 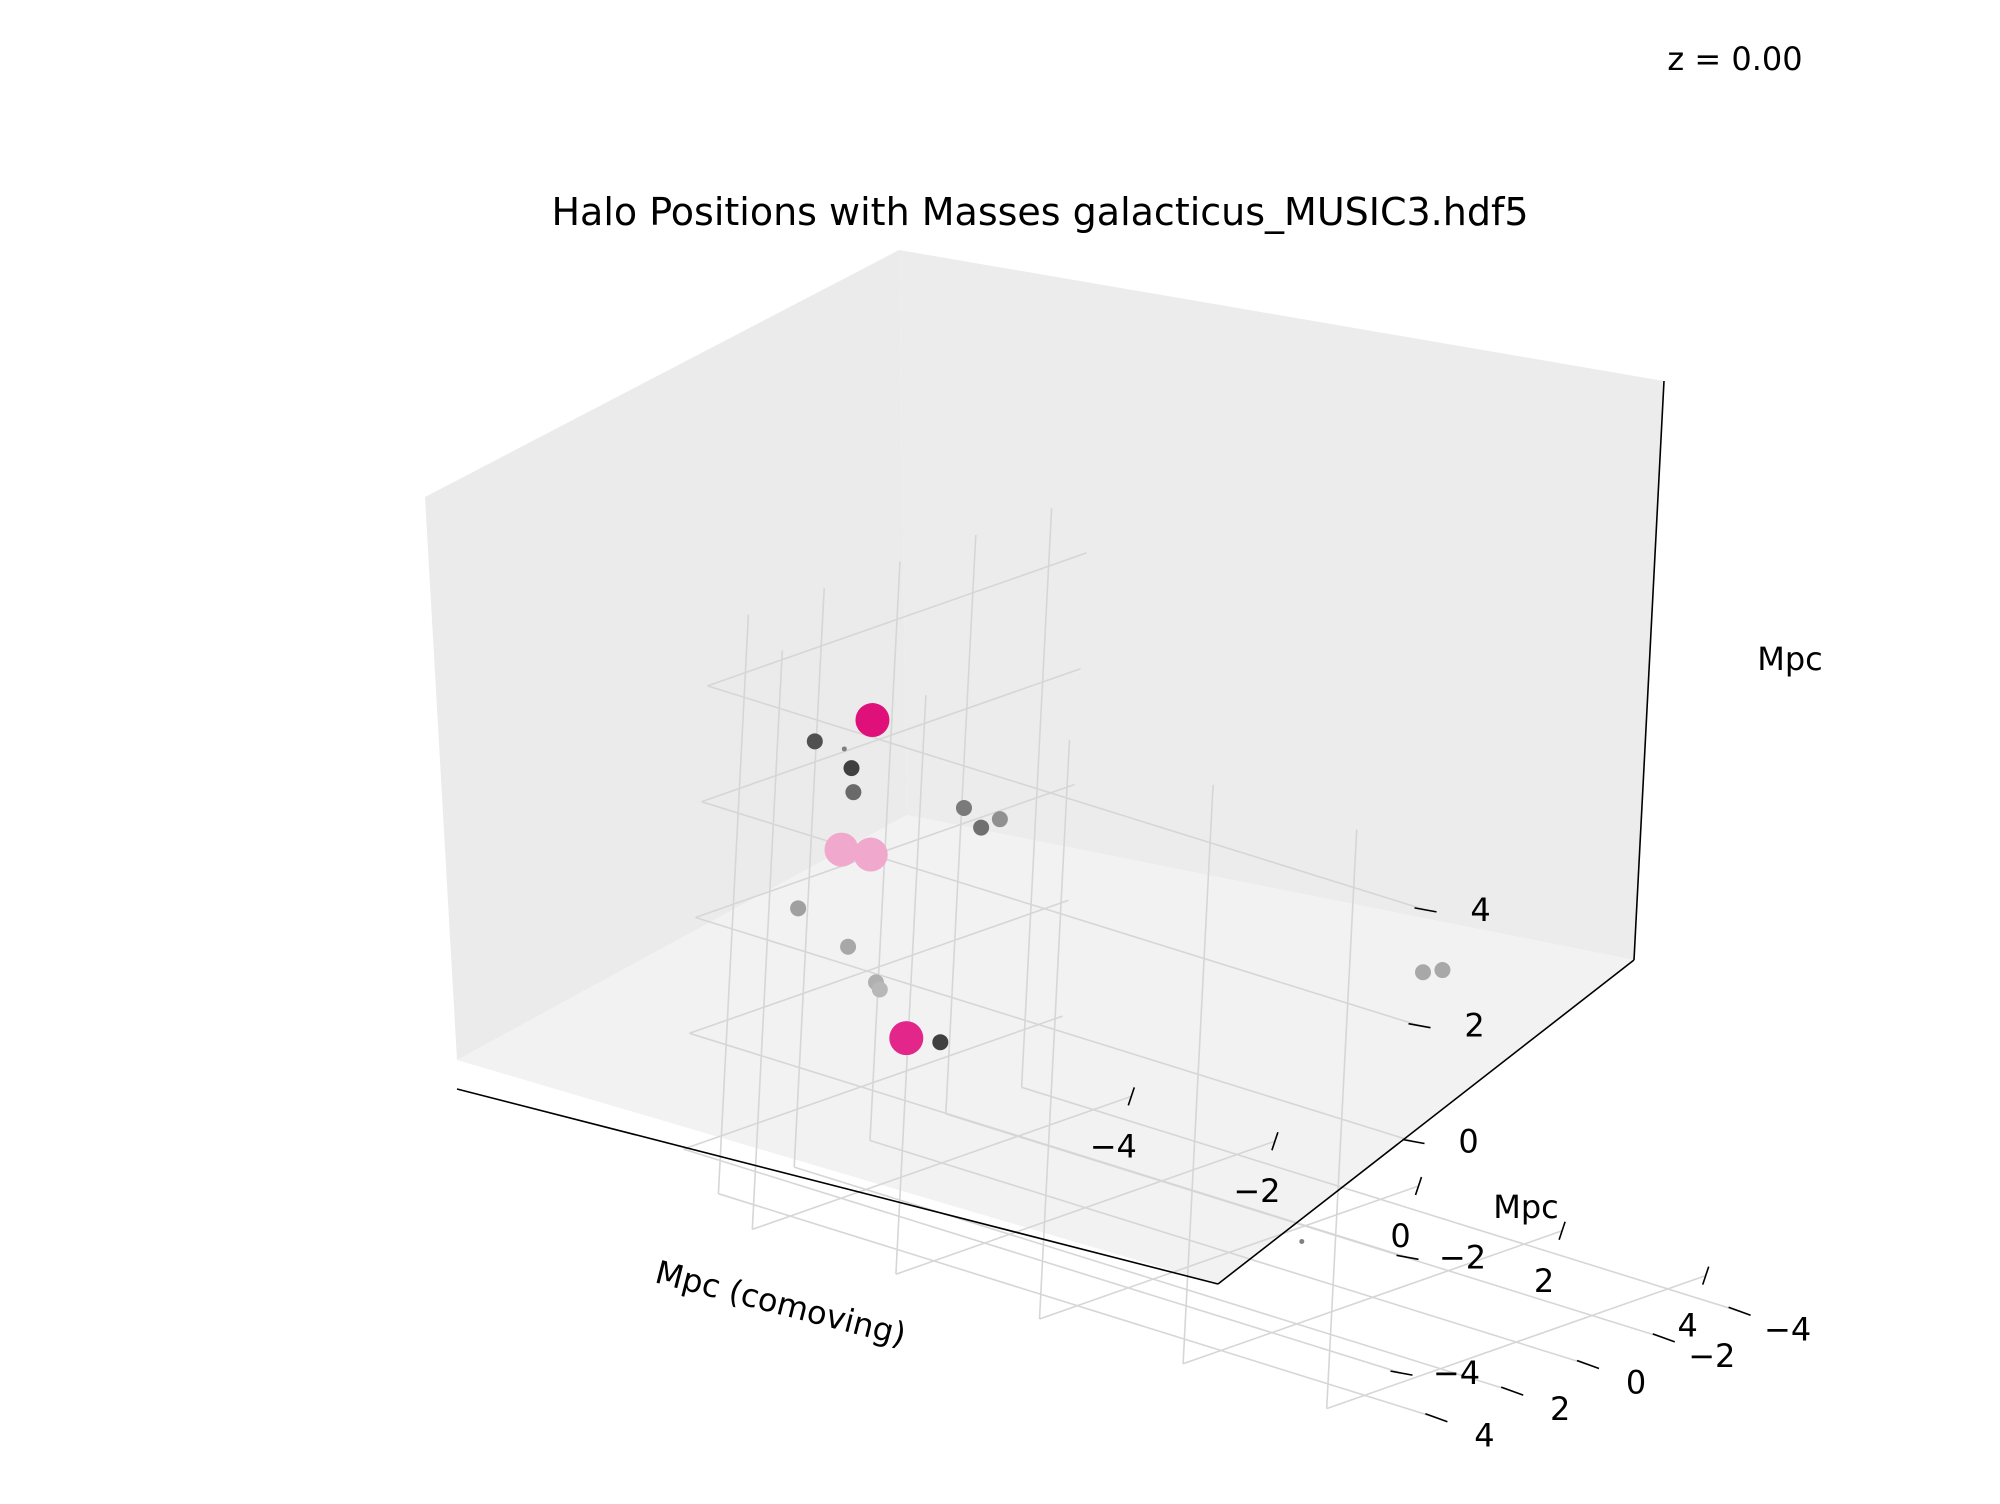 I want to click on x-tick-label: −2, so click(x=1256, y=1191).